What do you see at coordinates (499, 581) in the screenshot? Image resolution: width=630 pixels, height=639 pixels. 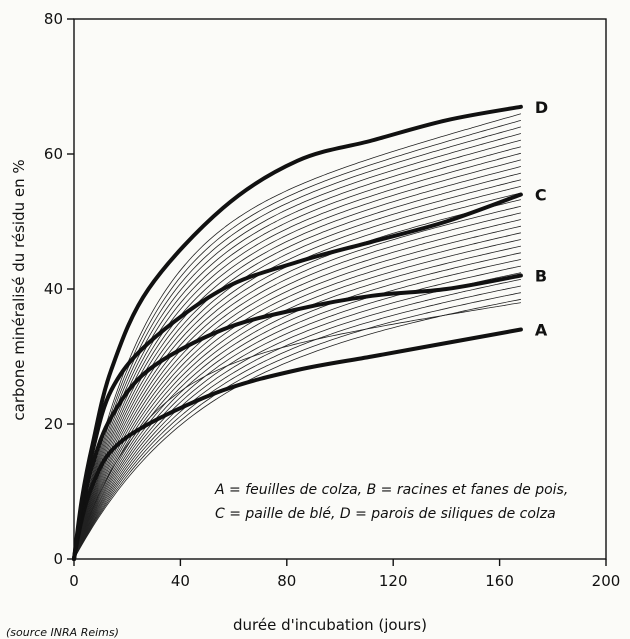 I see `x-tick-label: 160` at bounding box center [499, 581].